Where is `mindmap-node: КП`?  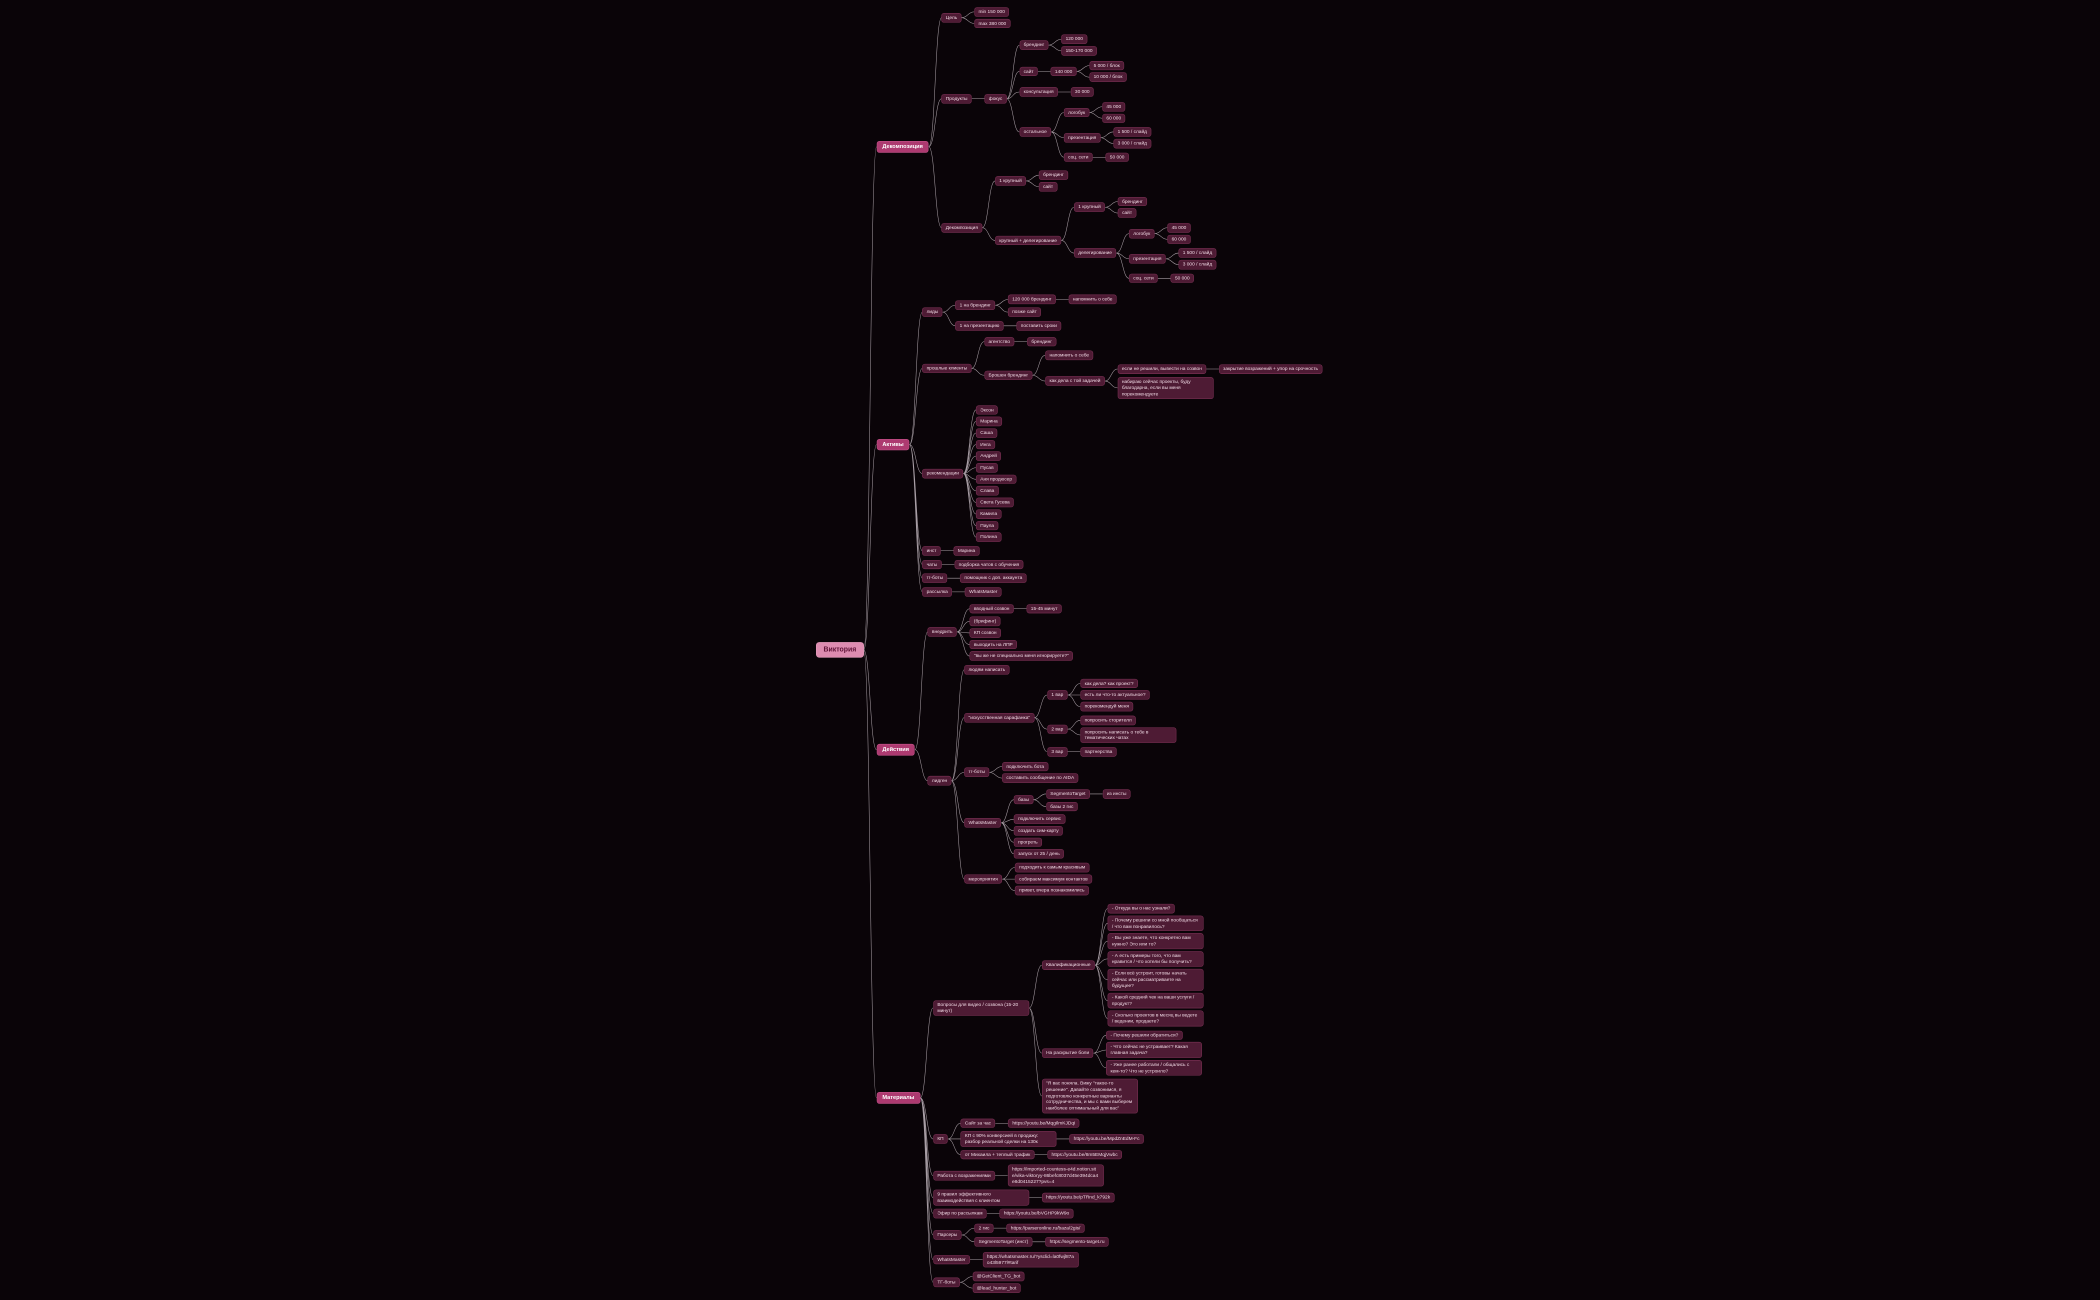 mindmap-node: КП is located at coordinates (940, 1139).